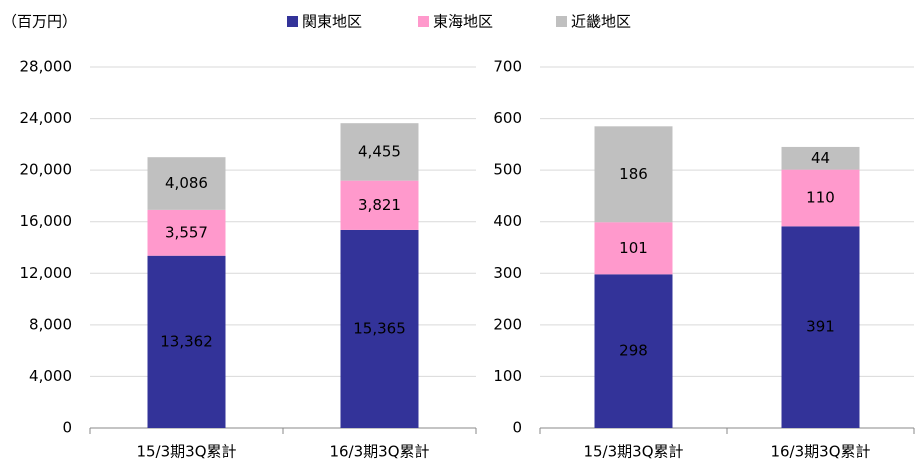  I want to click on data-label: 110, so click(820, 197).